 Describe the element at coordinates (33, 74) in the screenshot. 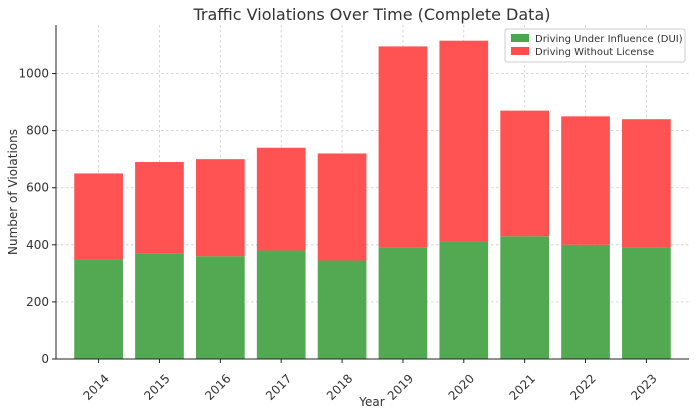

I see `y-tick-label: 1000` at that location.